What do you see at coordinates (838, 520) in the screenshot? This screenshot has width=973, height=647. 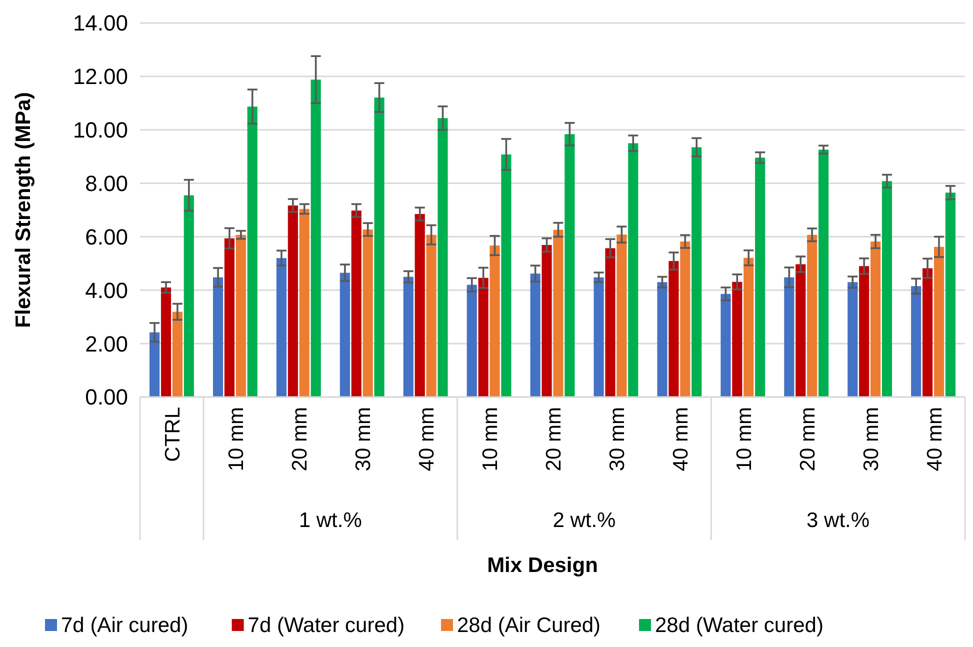 I see `text: 3 wt.%` at bounding box center [838, 520].